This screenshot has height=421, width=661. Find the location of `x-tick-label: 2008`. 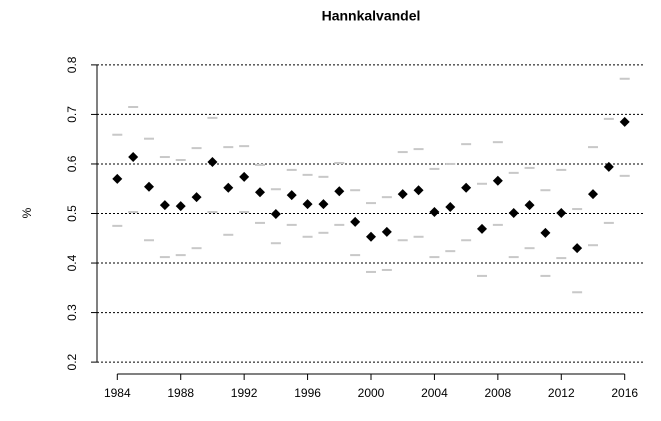

x-tick-label: 2008 is located at coordinates (498, 393).